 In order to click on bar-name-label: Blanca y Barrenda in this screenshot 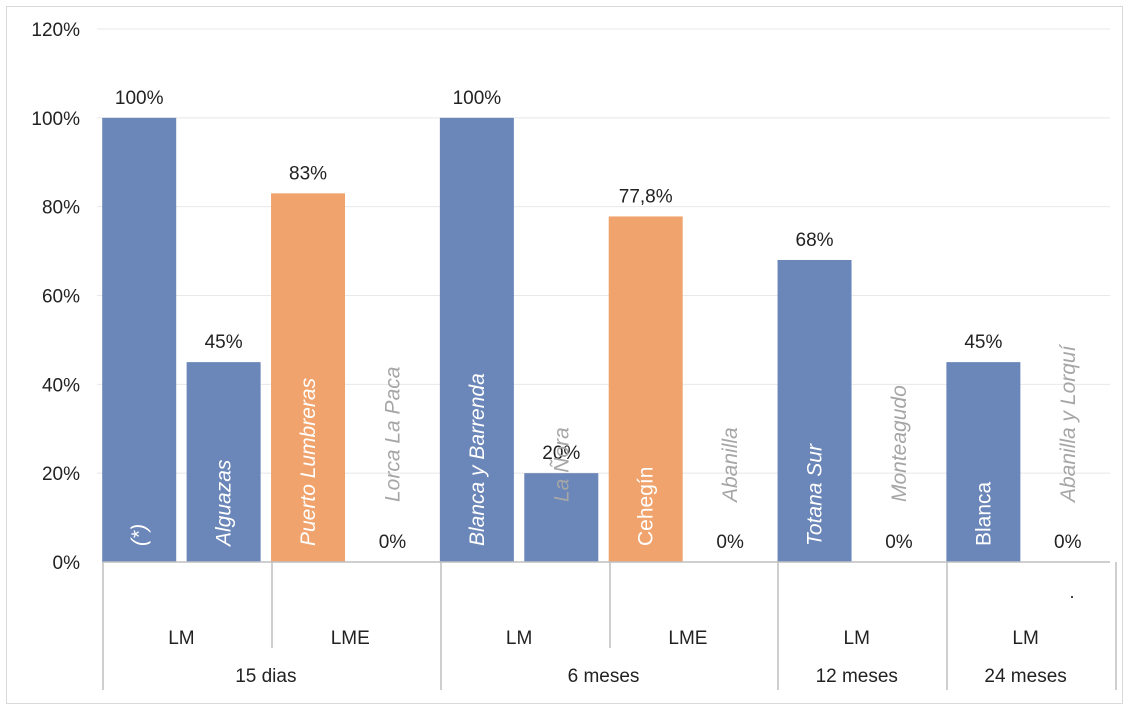, I will do `click(477, 459)`.